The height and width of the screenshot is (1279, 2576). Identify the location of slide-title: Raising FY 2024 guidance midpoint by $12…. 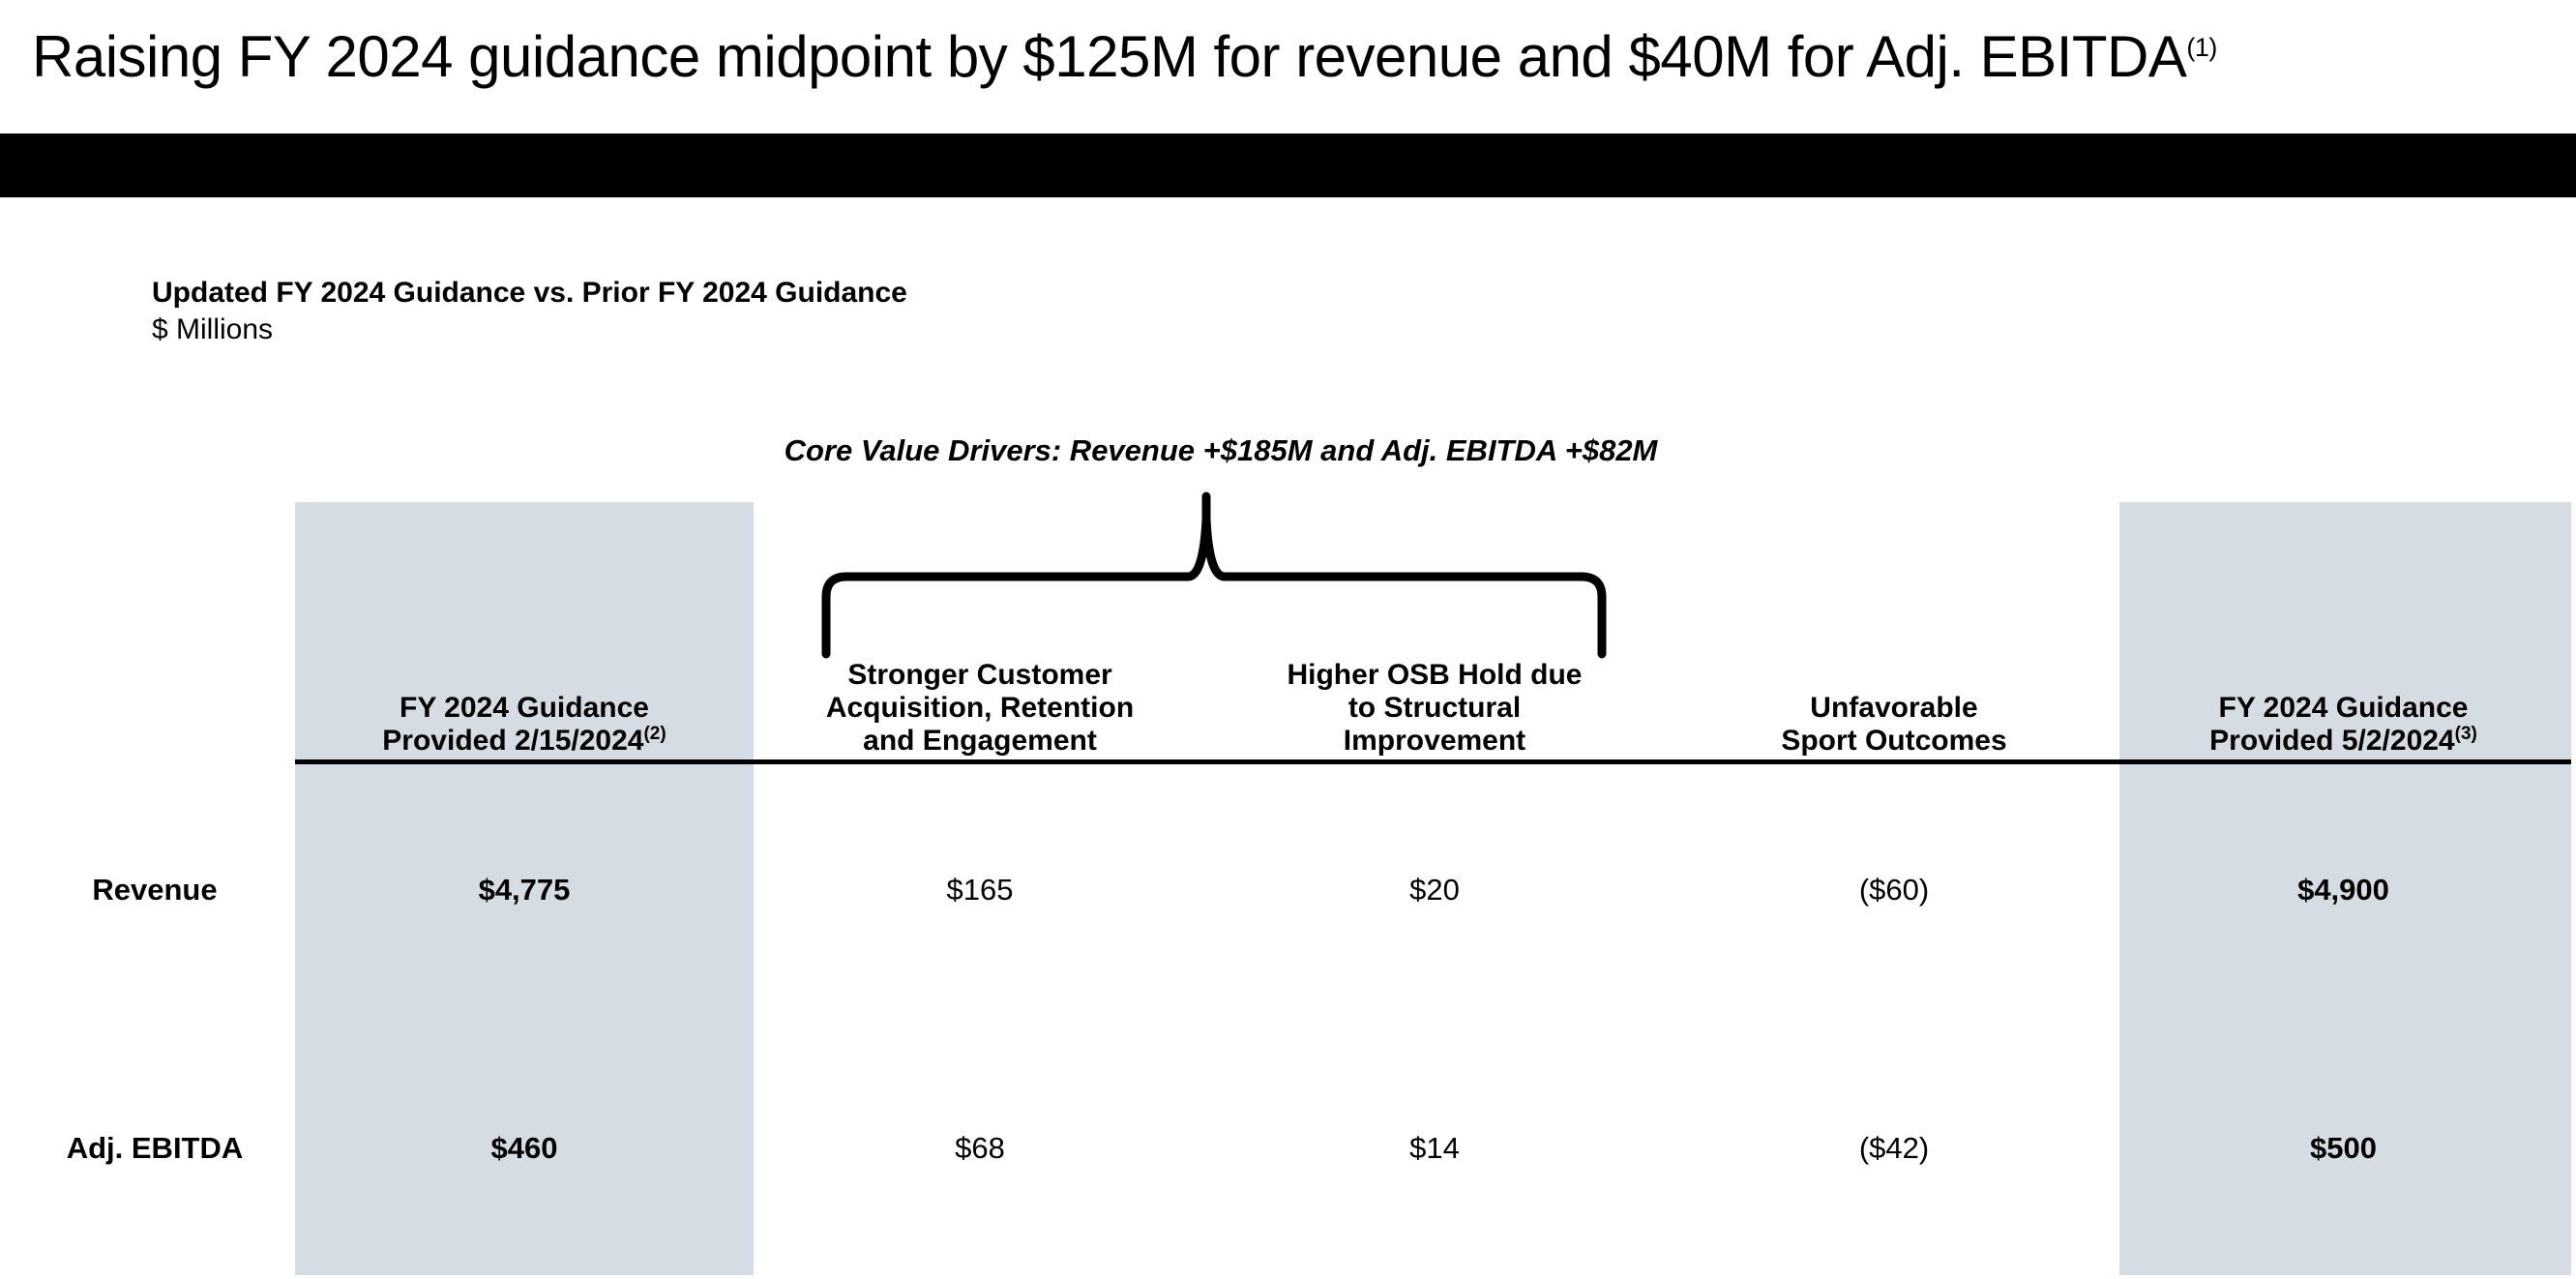
(1124, 57).